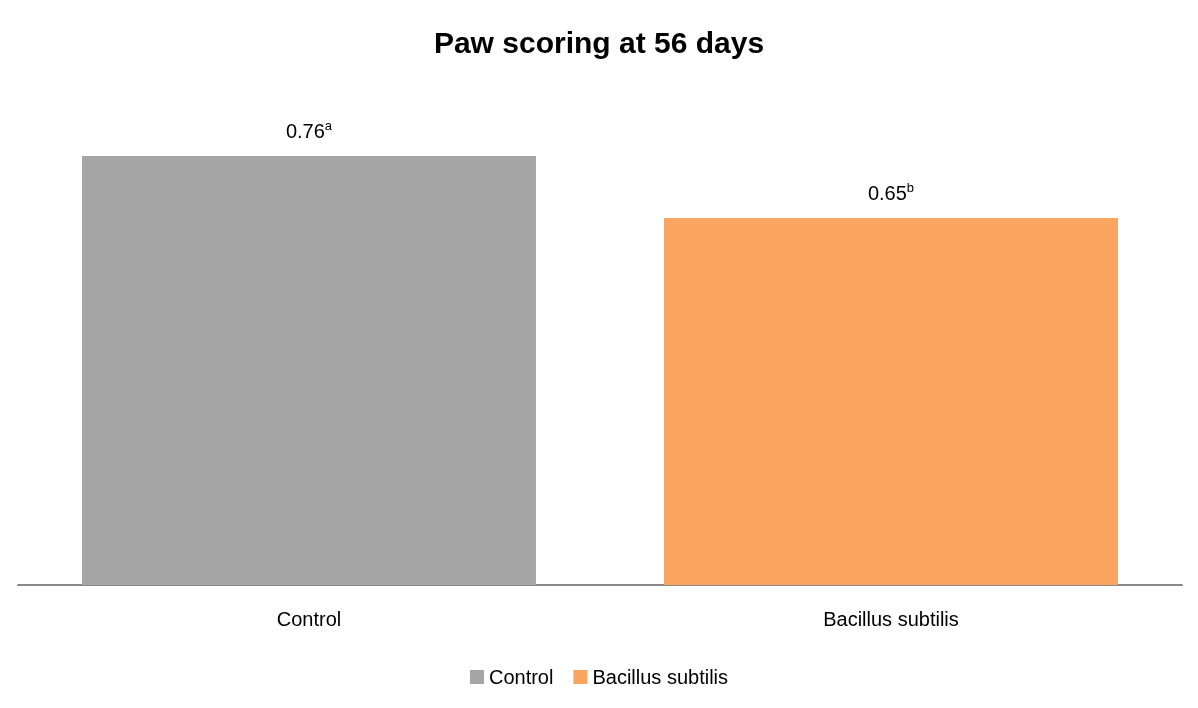  I want to click on legend-label: Bacillus subtilis, so click(660, 677).